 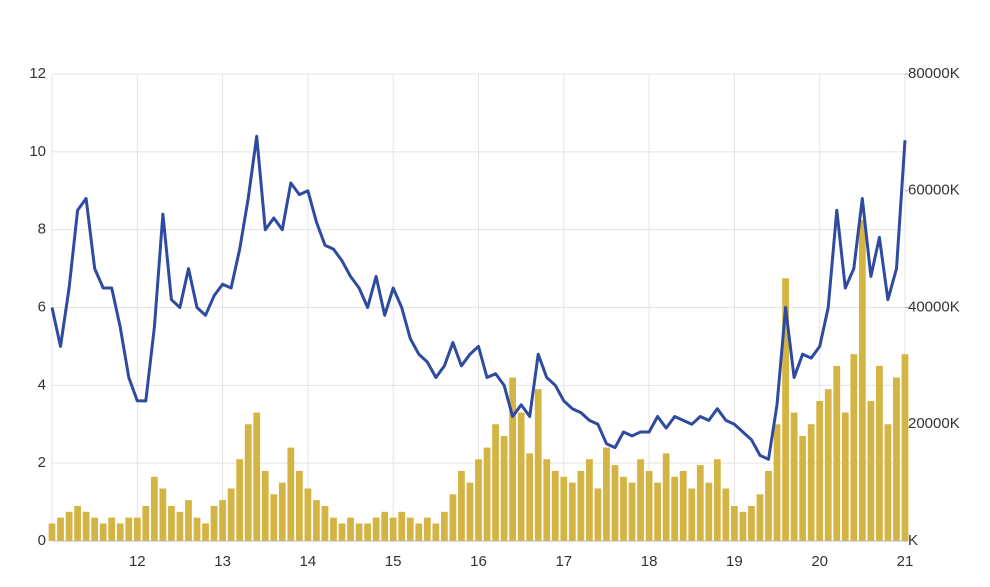 I want to click on y-tick-label: 2, so click(x=42, y=462).